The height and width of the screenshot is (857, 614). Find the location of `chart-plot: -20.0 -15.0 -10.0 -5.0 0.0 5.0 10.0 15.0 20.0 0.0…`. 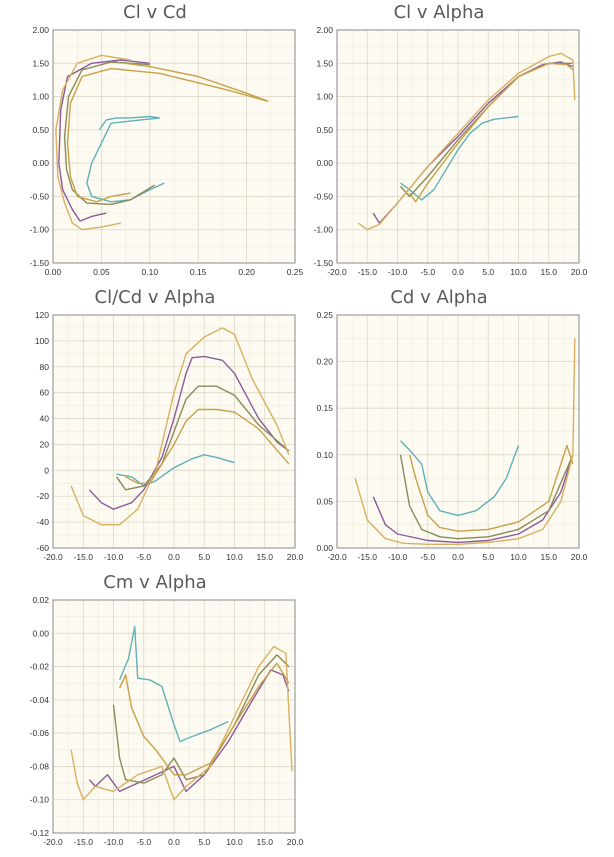

chart-plot: -20.0 -15.0 -10.0 -5.0 0.0 5.0 10.0 15.0 20.0 0.0… is located at coordinates (451, 436).